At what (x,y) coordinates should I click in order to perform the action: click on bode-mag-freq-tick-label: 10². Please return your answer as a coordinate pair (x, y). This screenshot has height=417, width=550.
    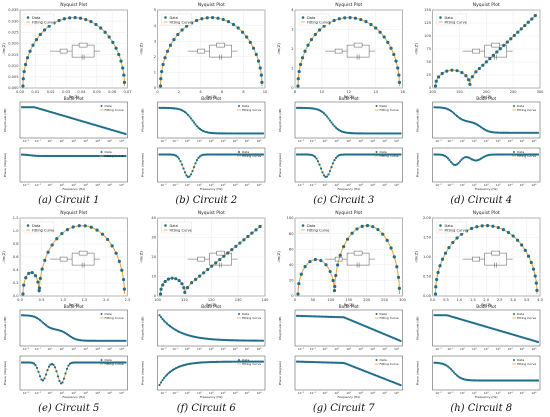
    Looking at the image, I should click on (73, 349).